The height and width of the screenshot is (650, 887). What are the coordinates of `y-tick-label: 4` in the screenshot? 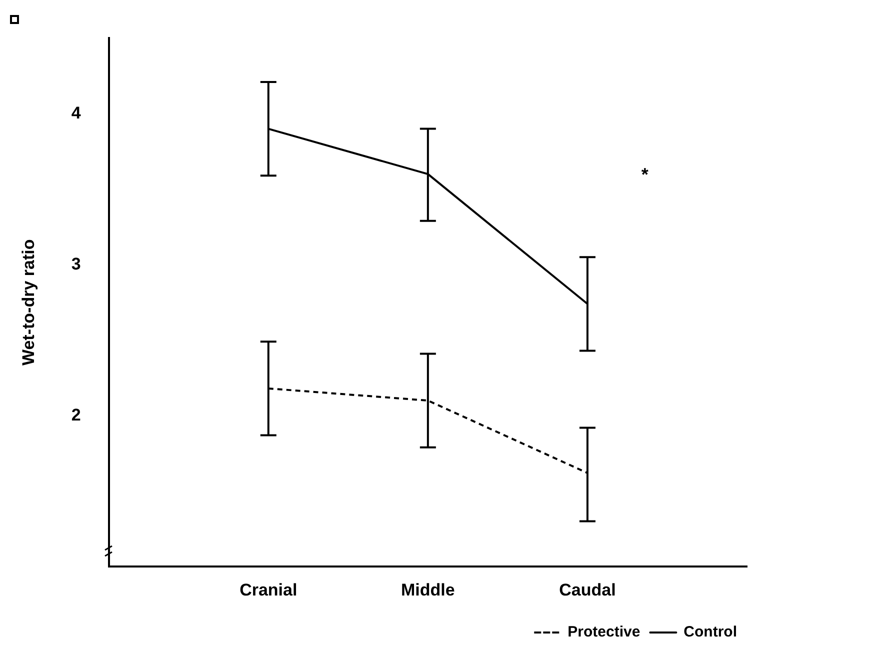 It's located at (76, 112).